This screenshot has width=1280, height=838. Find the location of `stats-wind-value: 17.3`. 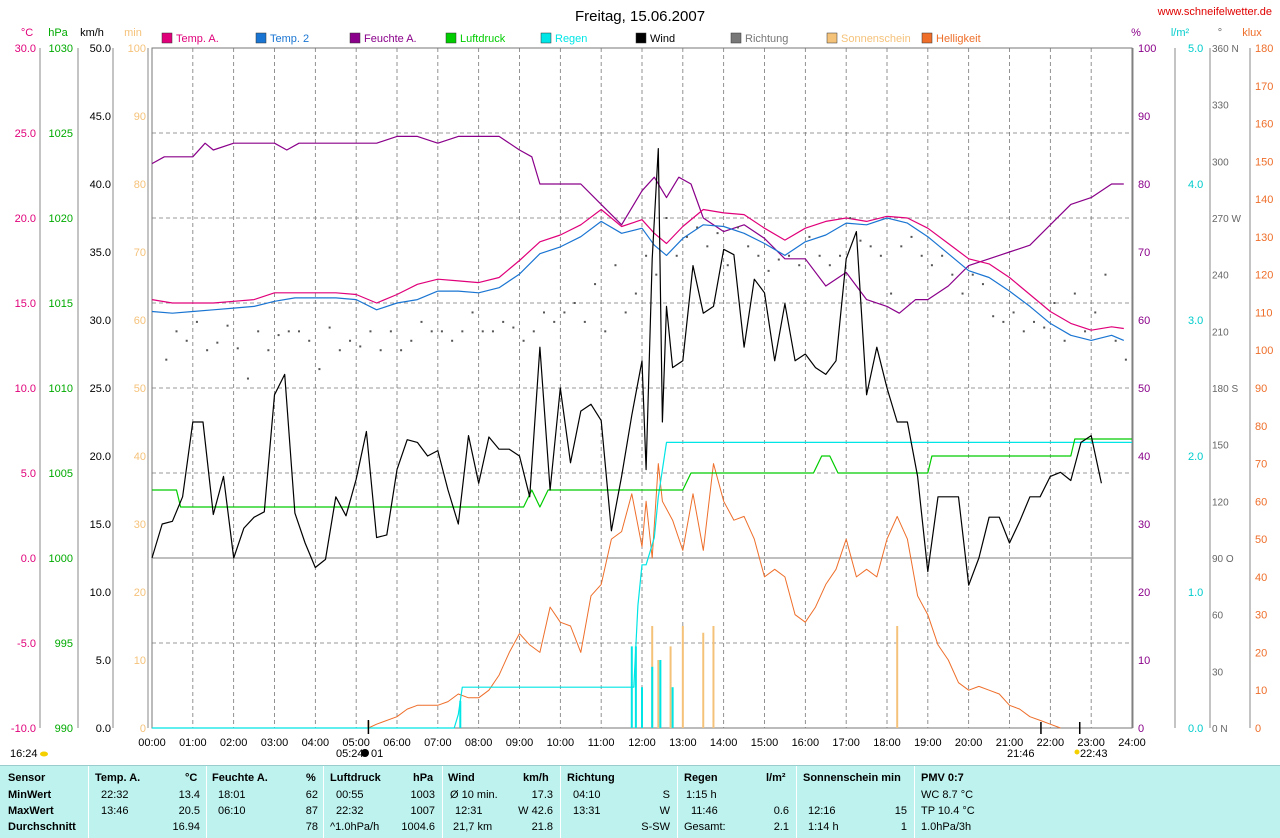

stats-wind-value: 17.3 is located at coordinates (542, 795).